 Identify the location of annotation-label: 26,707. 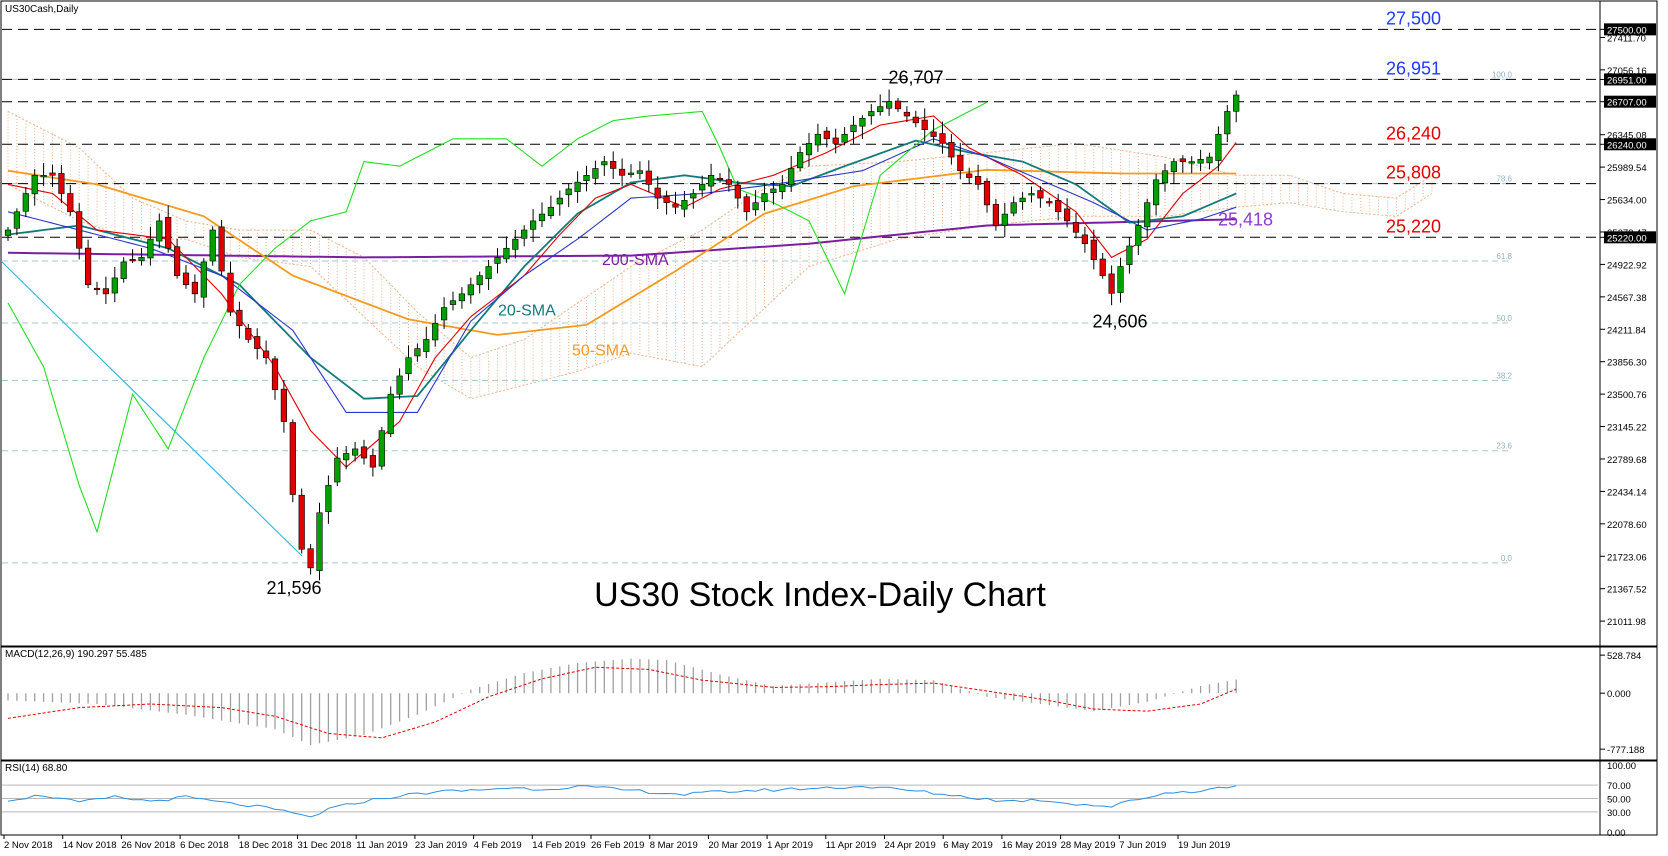
(915, 78).